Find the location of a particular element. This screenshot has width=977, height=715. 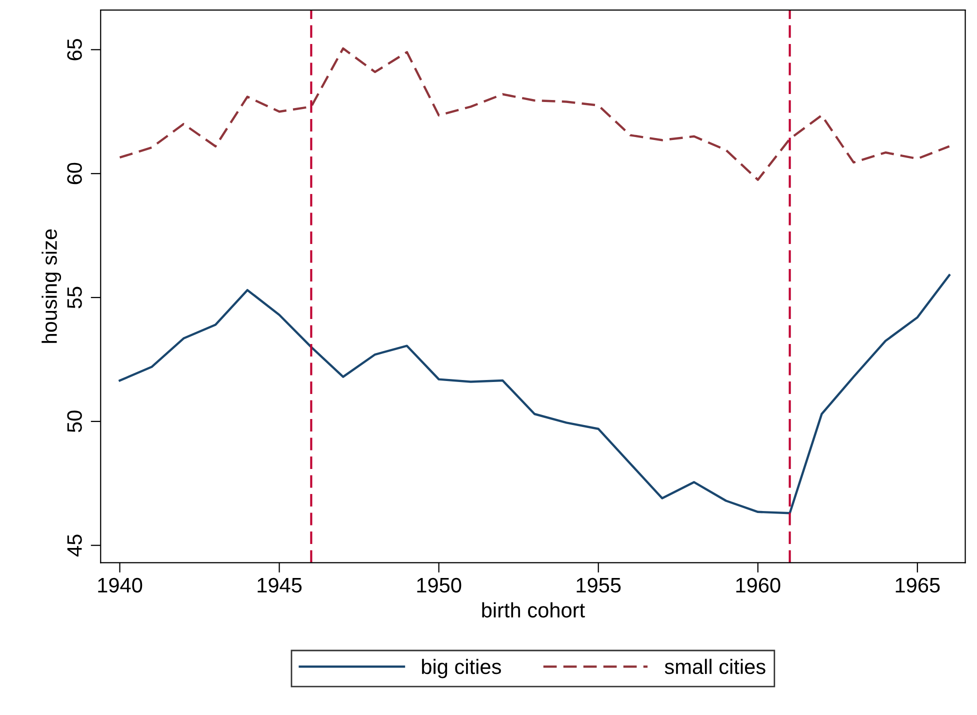

x-tick-label: 1955 is located at coordinates (598, 585).